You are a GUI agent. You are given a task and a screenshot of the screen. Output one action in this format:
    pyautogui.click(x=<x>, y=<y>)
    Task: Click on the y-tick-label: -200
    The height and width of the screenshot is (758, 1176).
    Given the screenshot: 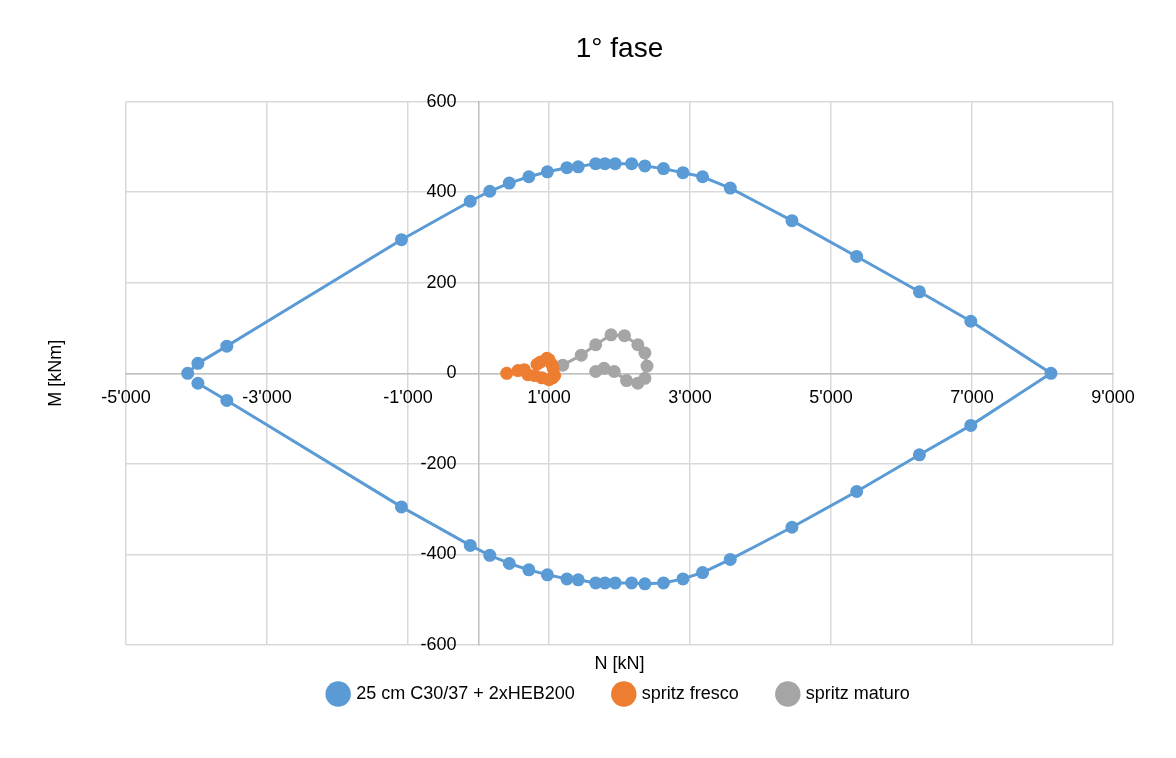 What is the action you would take?
    pyautogui.click(x=438, y=462)
    